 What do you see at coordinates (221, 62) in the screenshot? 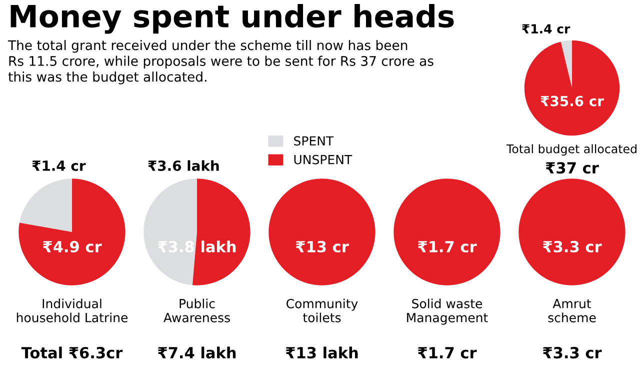
I see `text: The total grant received under the scheme till now has been Rs 11.5 crore, while proposals were to be sent for Rs 37 crore as this was the budget allocated.` at bounding box center [221, 62].